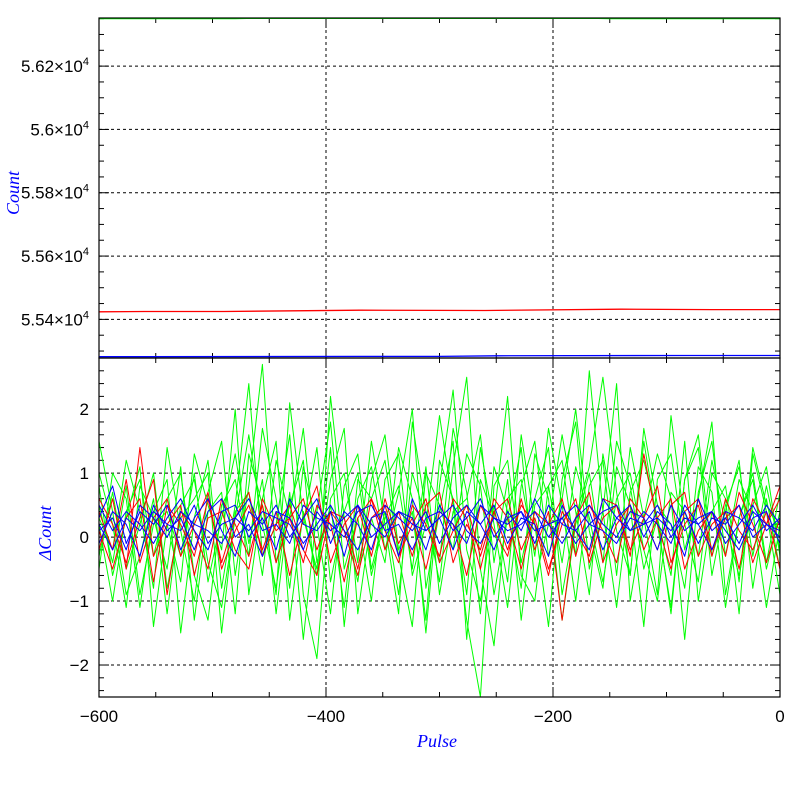 The width and height of the screenshot is (797, 797). Describe the element at coordinates (84, 537) in the screenshot. I see `bottom-y-tick-label: 0` at that location.